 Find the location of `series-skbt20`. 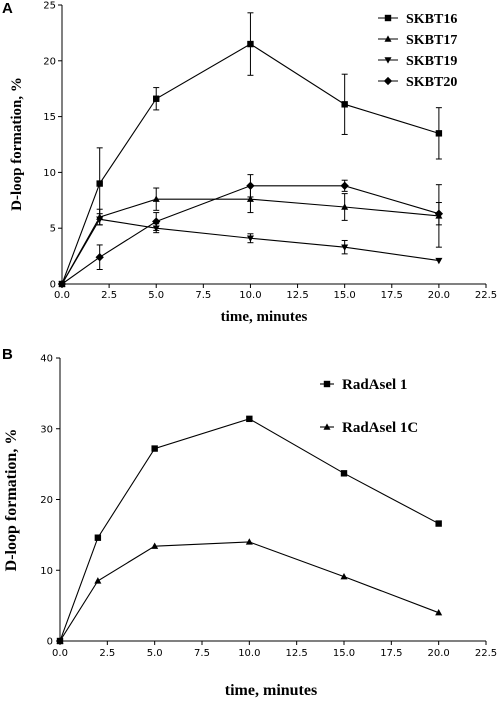

series-skbt20 is located at coordinates (250, 231).